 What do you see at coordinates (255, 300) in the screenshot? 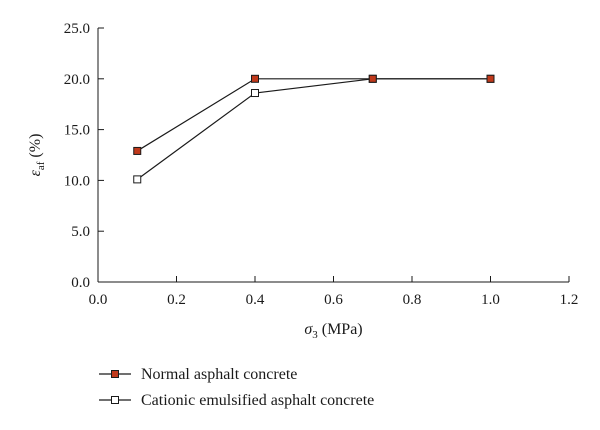
I see `x-tick-label: 0.4` at bounding box center [255, 300].